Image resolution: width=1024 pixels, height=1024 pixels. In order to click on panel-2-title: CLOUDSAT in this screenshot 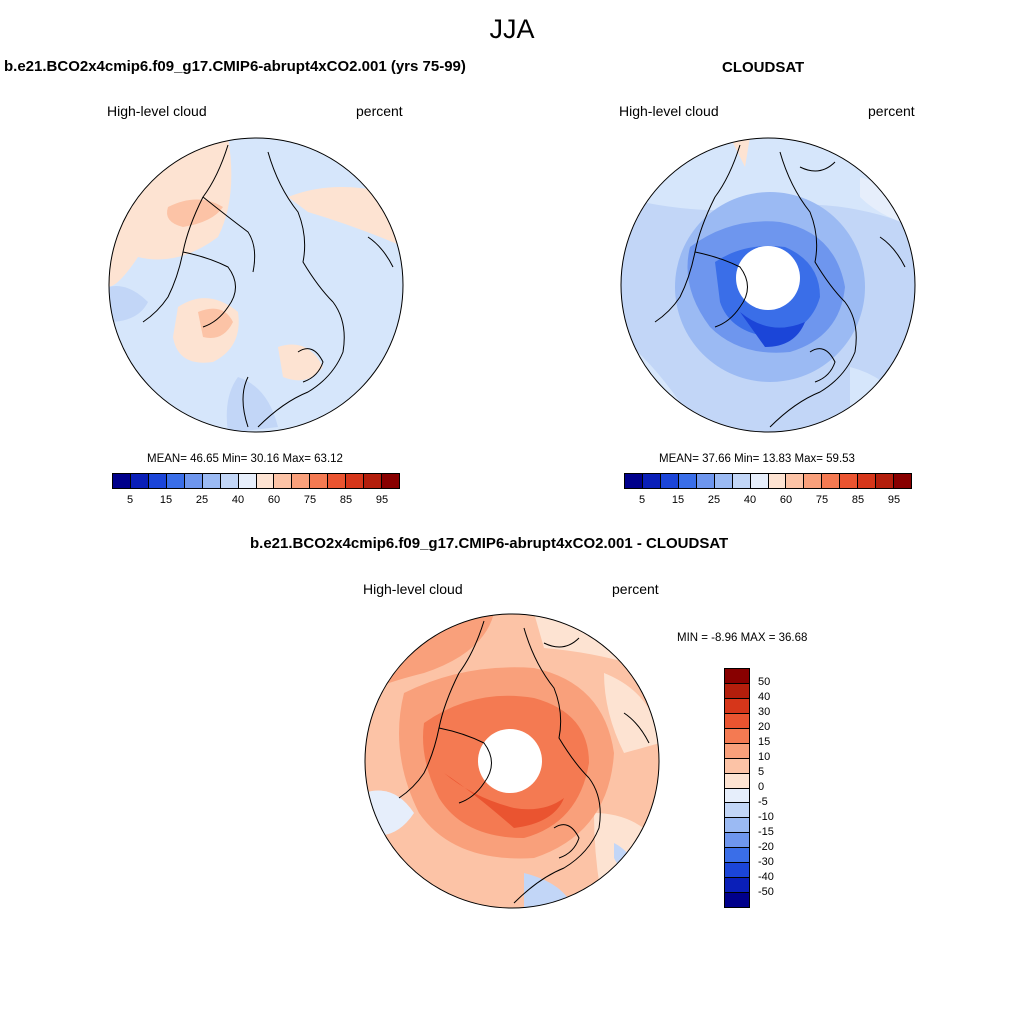, I will do `click(763, 67)`.